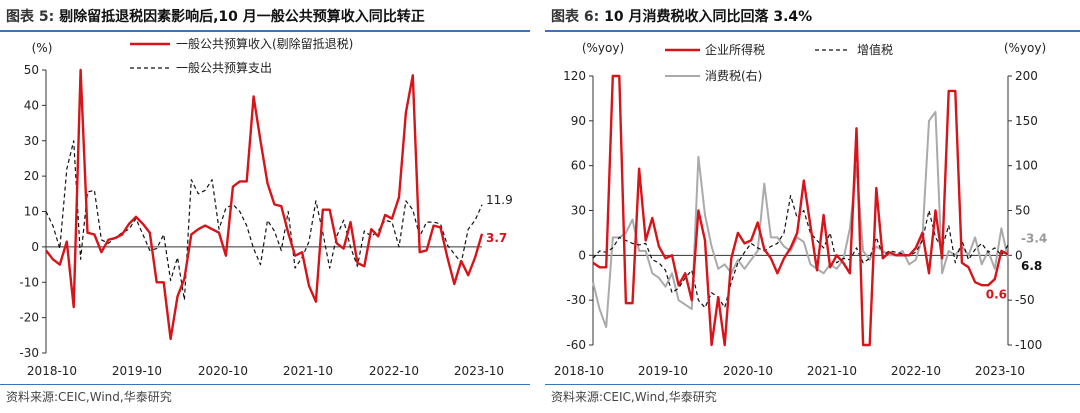 The width and height of the screenshot is (1080, 413). Describe the element at coordinates (996, 294) in the screenshot. I see `right-end-label-cit: 0.6` at that location.